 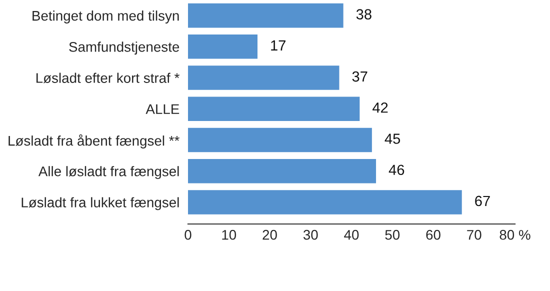 What do you see at coordinates (269, 235) in the screenshot?
I see `x-tick-label: 20` at bounding box center [269, 235].